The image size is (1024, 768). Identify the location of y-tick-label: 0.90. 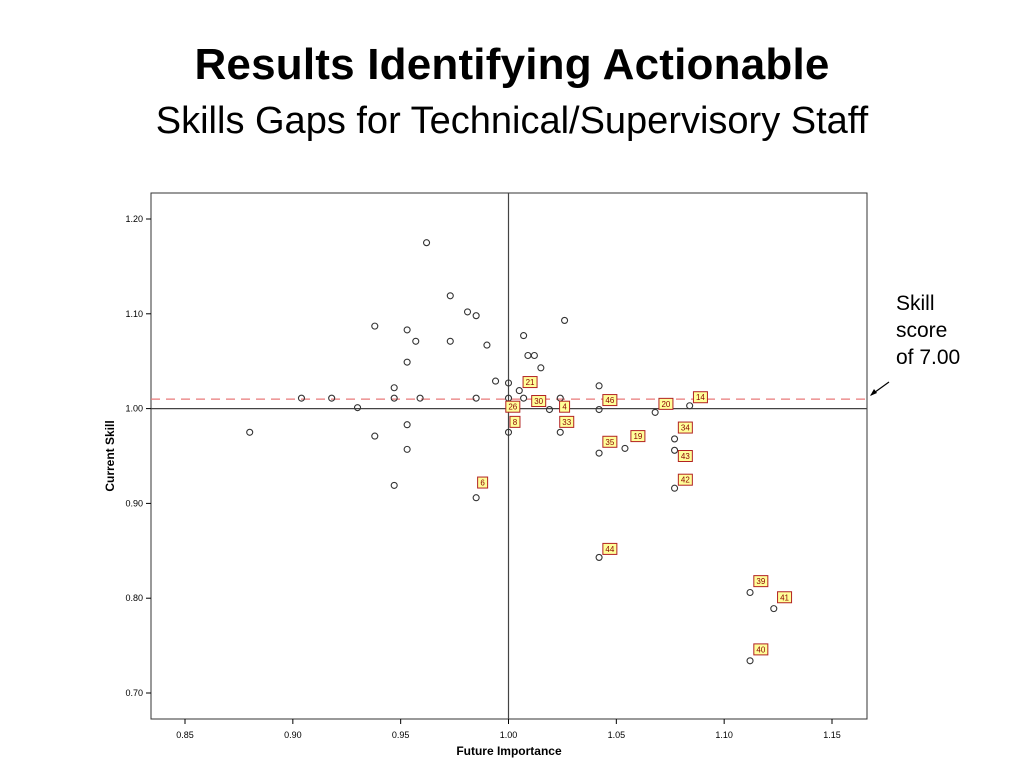
(134, 503).